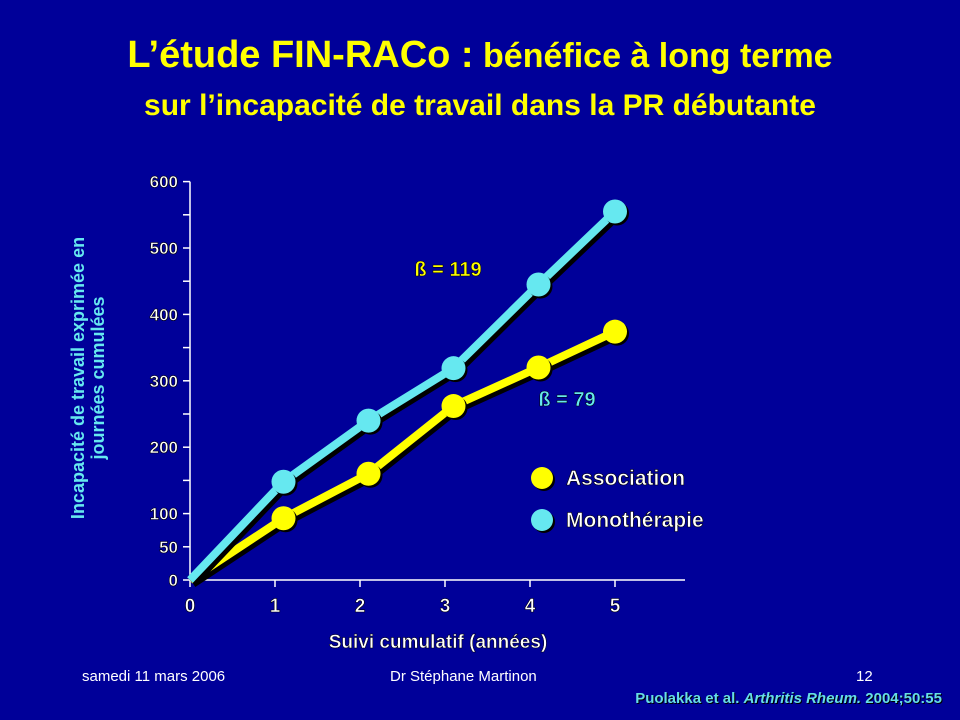 This screenshot has width=960, height=720. I want to click on footer-date: samedi 11 mars 2006, so click(154, 676).